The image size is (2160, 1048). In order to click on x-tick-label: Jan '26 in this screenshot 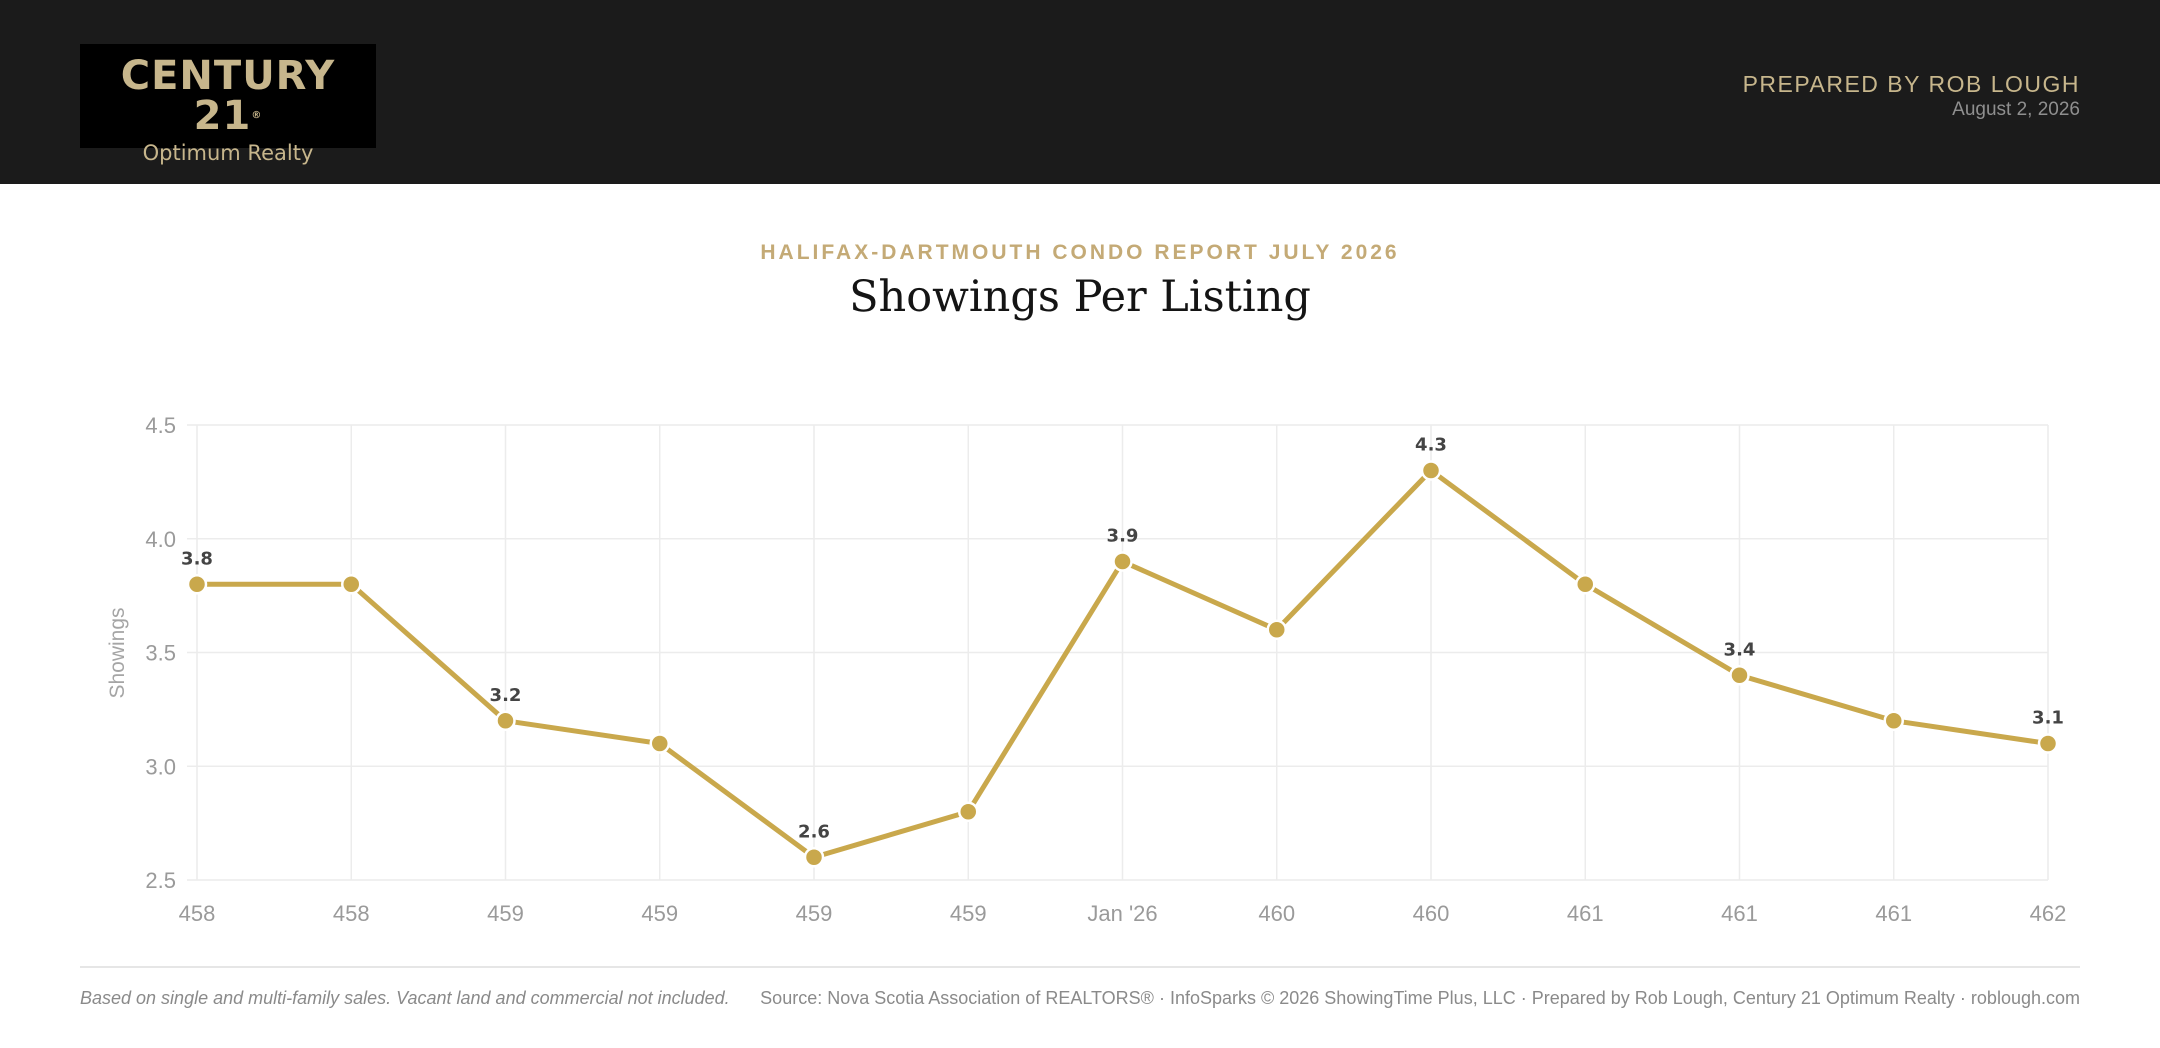, I will do `click(1122, 913)`.